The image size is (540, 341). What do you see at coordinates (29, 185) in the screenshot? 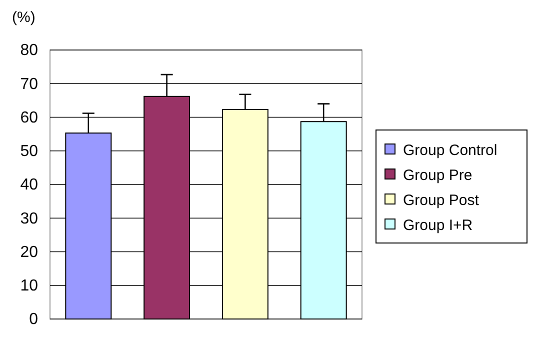
I see `y-tick-label: 40` at bounding box center [29, 185].